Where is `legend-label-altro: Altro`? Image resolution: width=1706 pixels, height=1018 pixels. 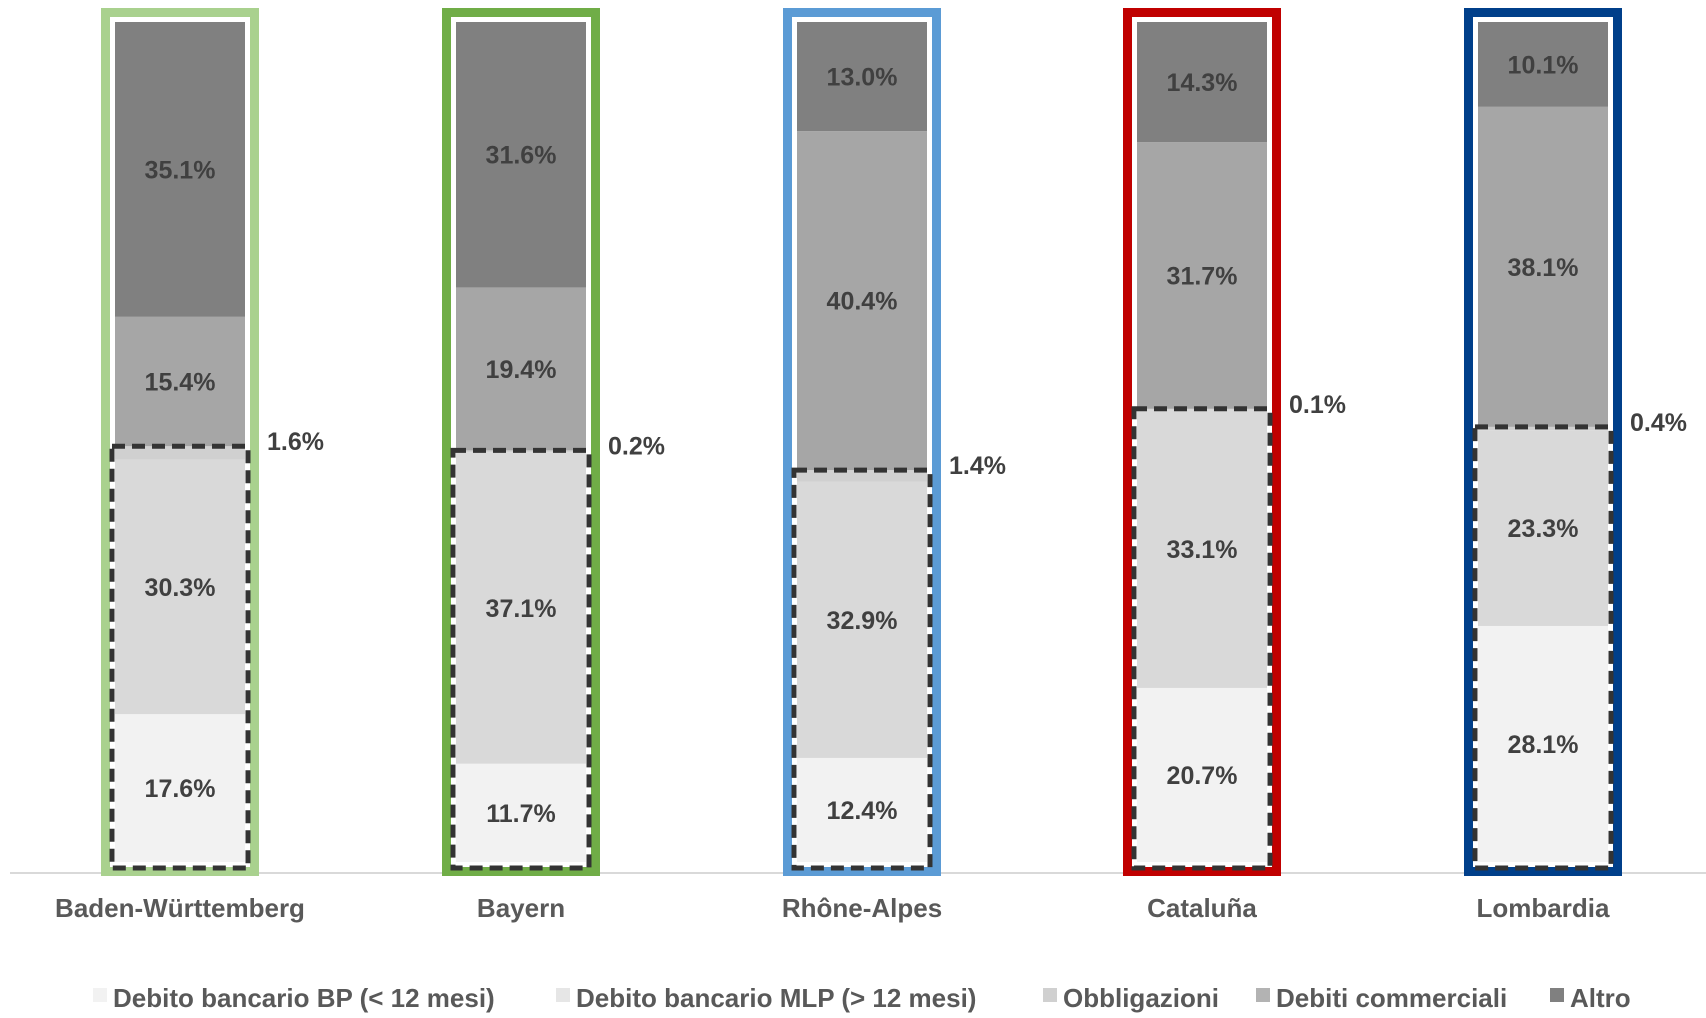 legend-label-altro: Altro is located at coordinates (1600, 998).